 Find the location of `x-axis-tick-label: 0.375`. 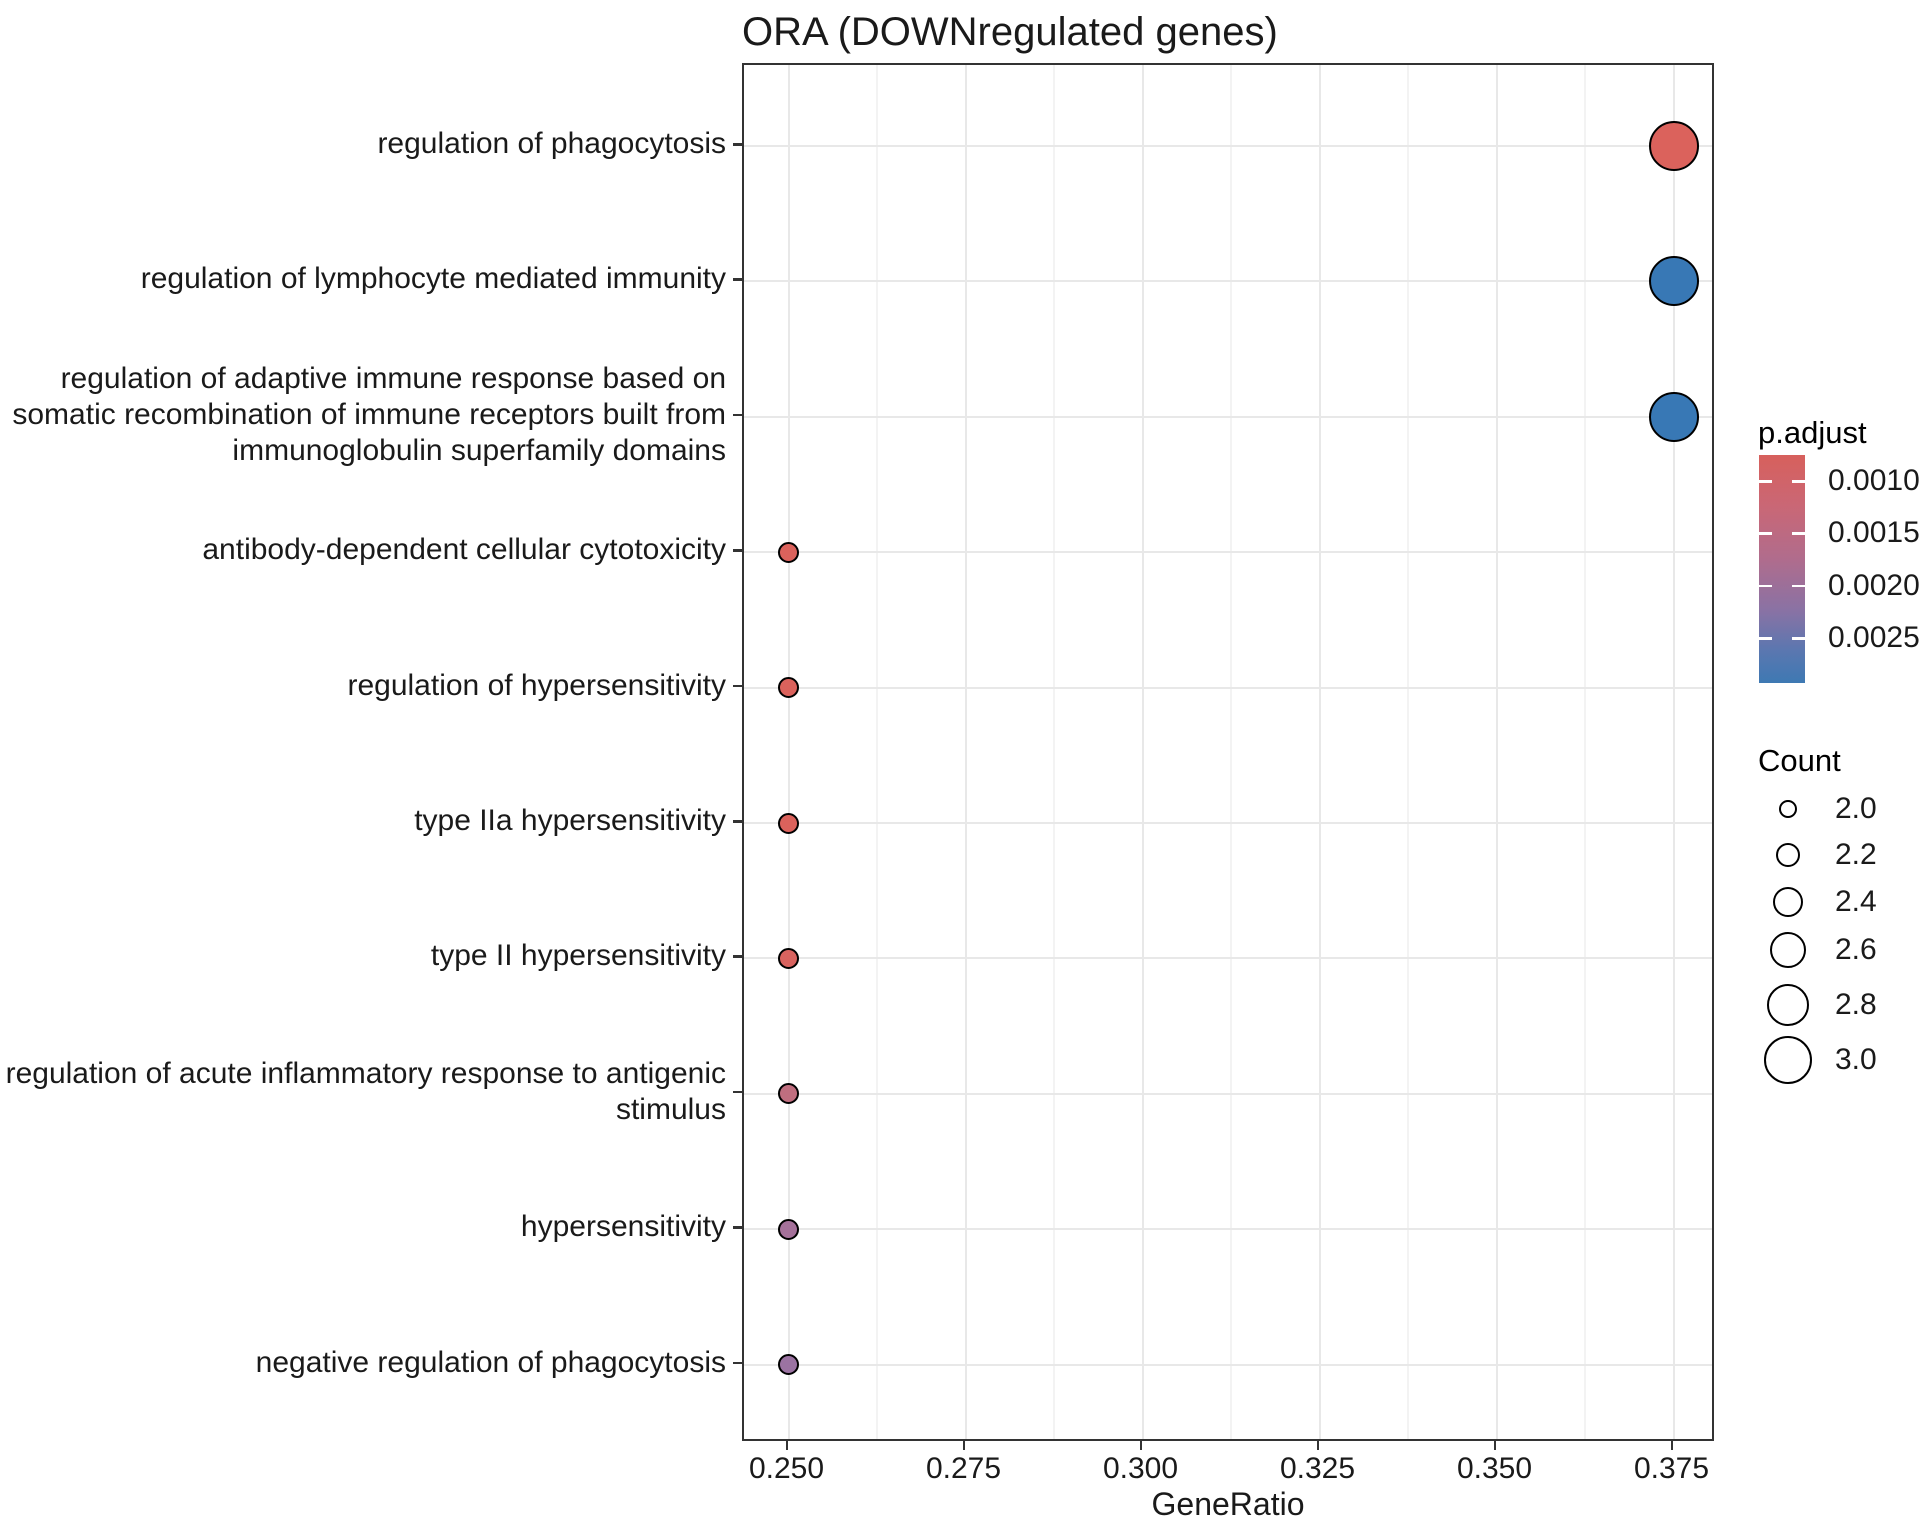

x-axis-tick-label: 0.375 is located at coordinates (1671, 1468).